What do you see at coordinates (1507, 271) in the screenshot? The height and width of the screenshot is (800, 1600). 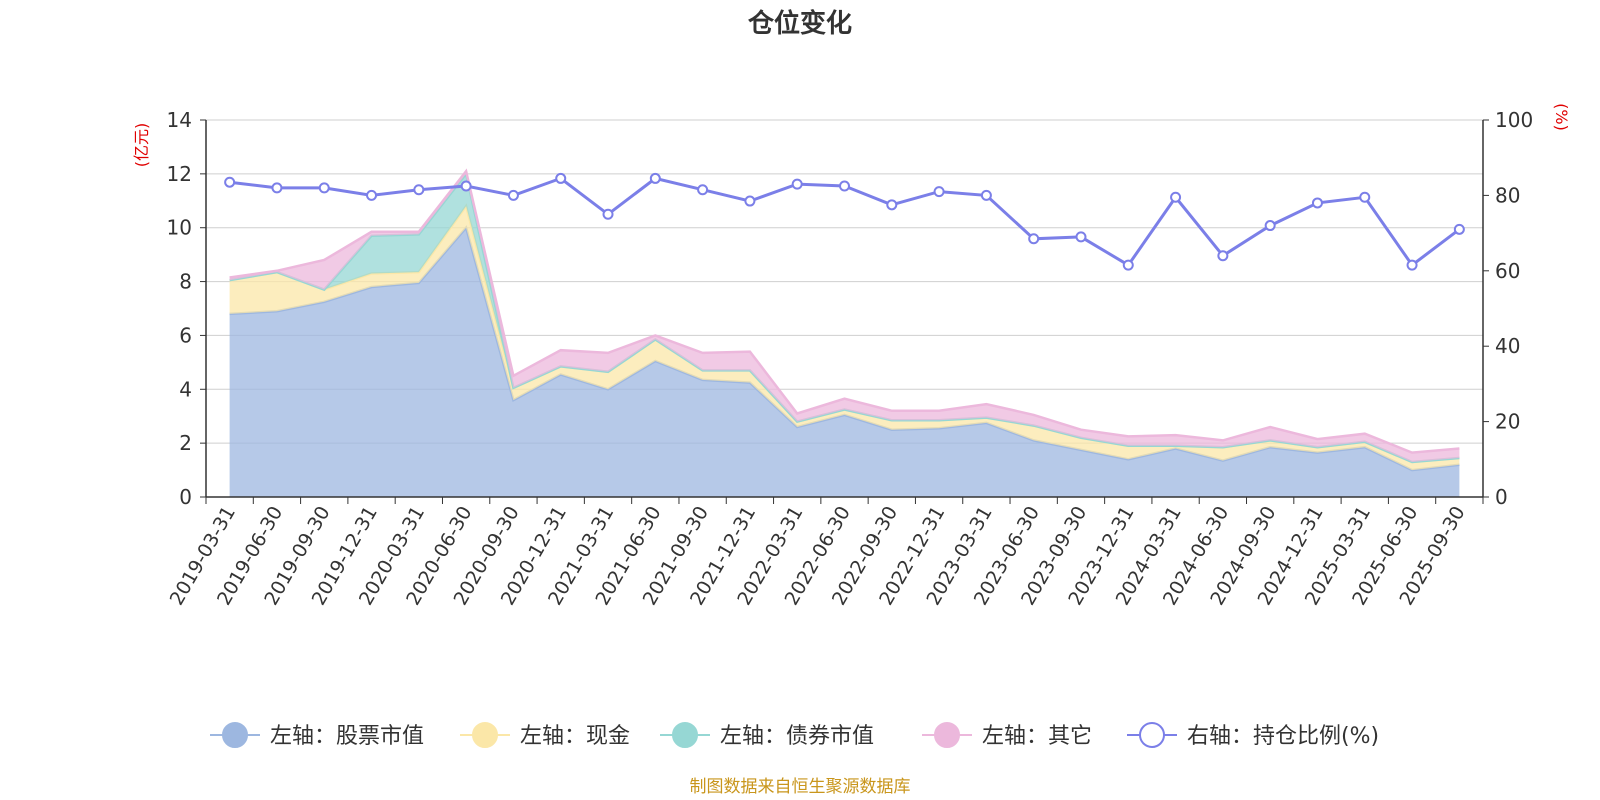 I see `right-axis-tick-label: 60` at bounding box center [1507, 271].